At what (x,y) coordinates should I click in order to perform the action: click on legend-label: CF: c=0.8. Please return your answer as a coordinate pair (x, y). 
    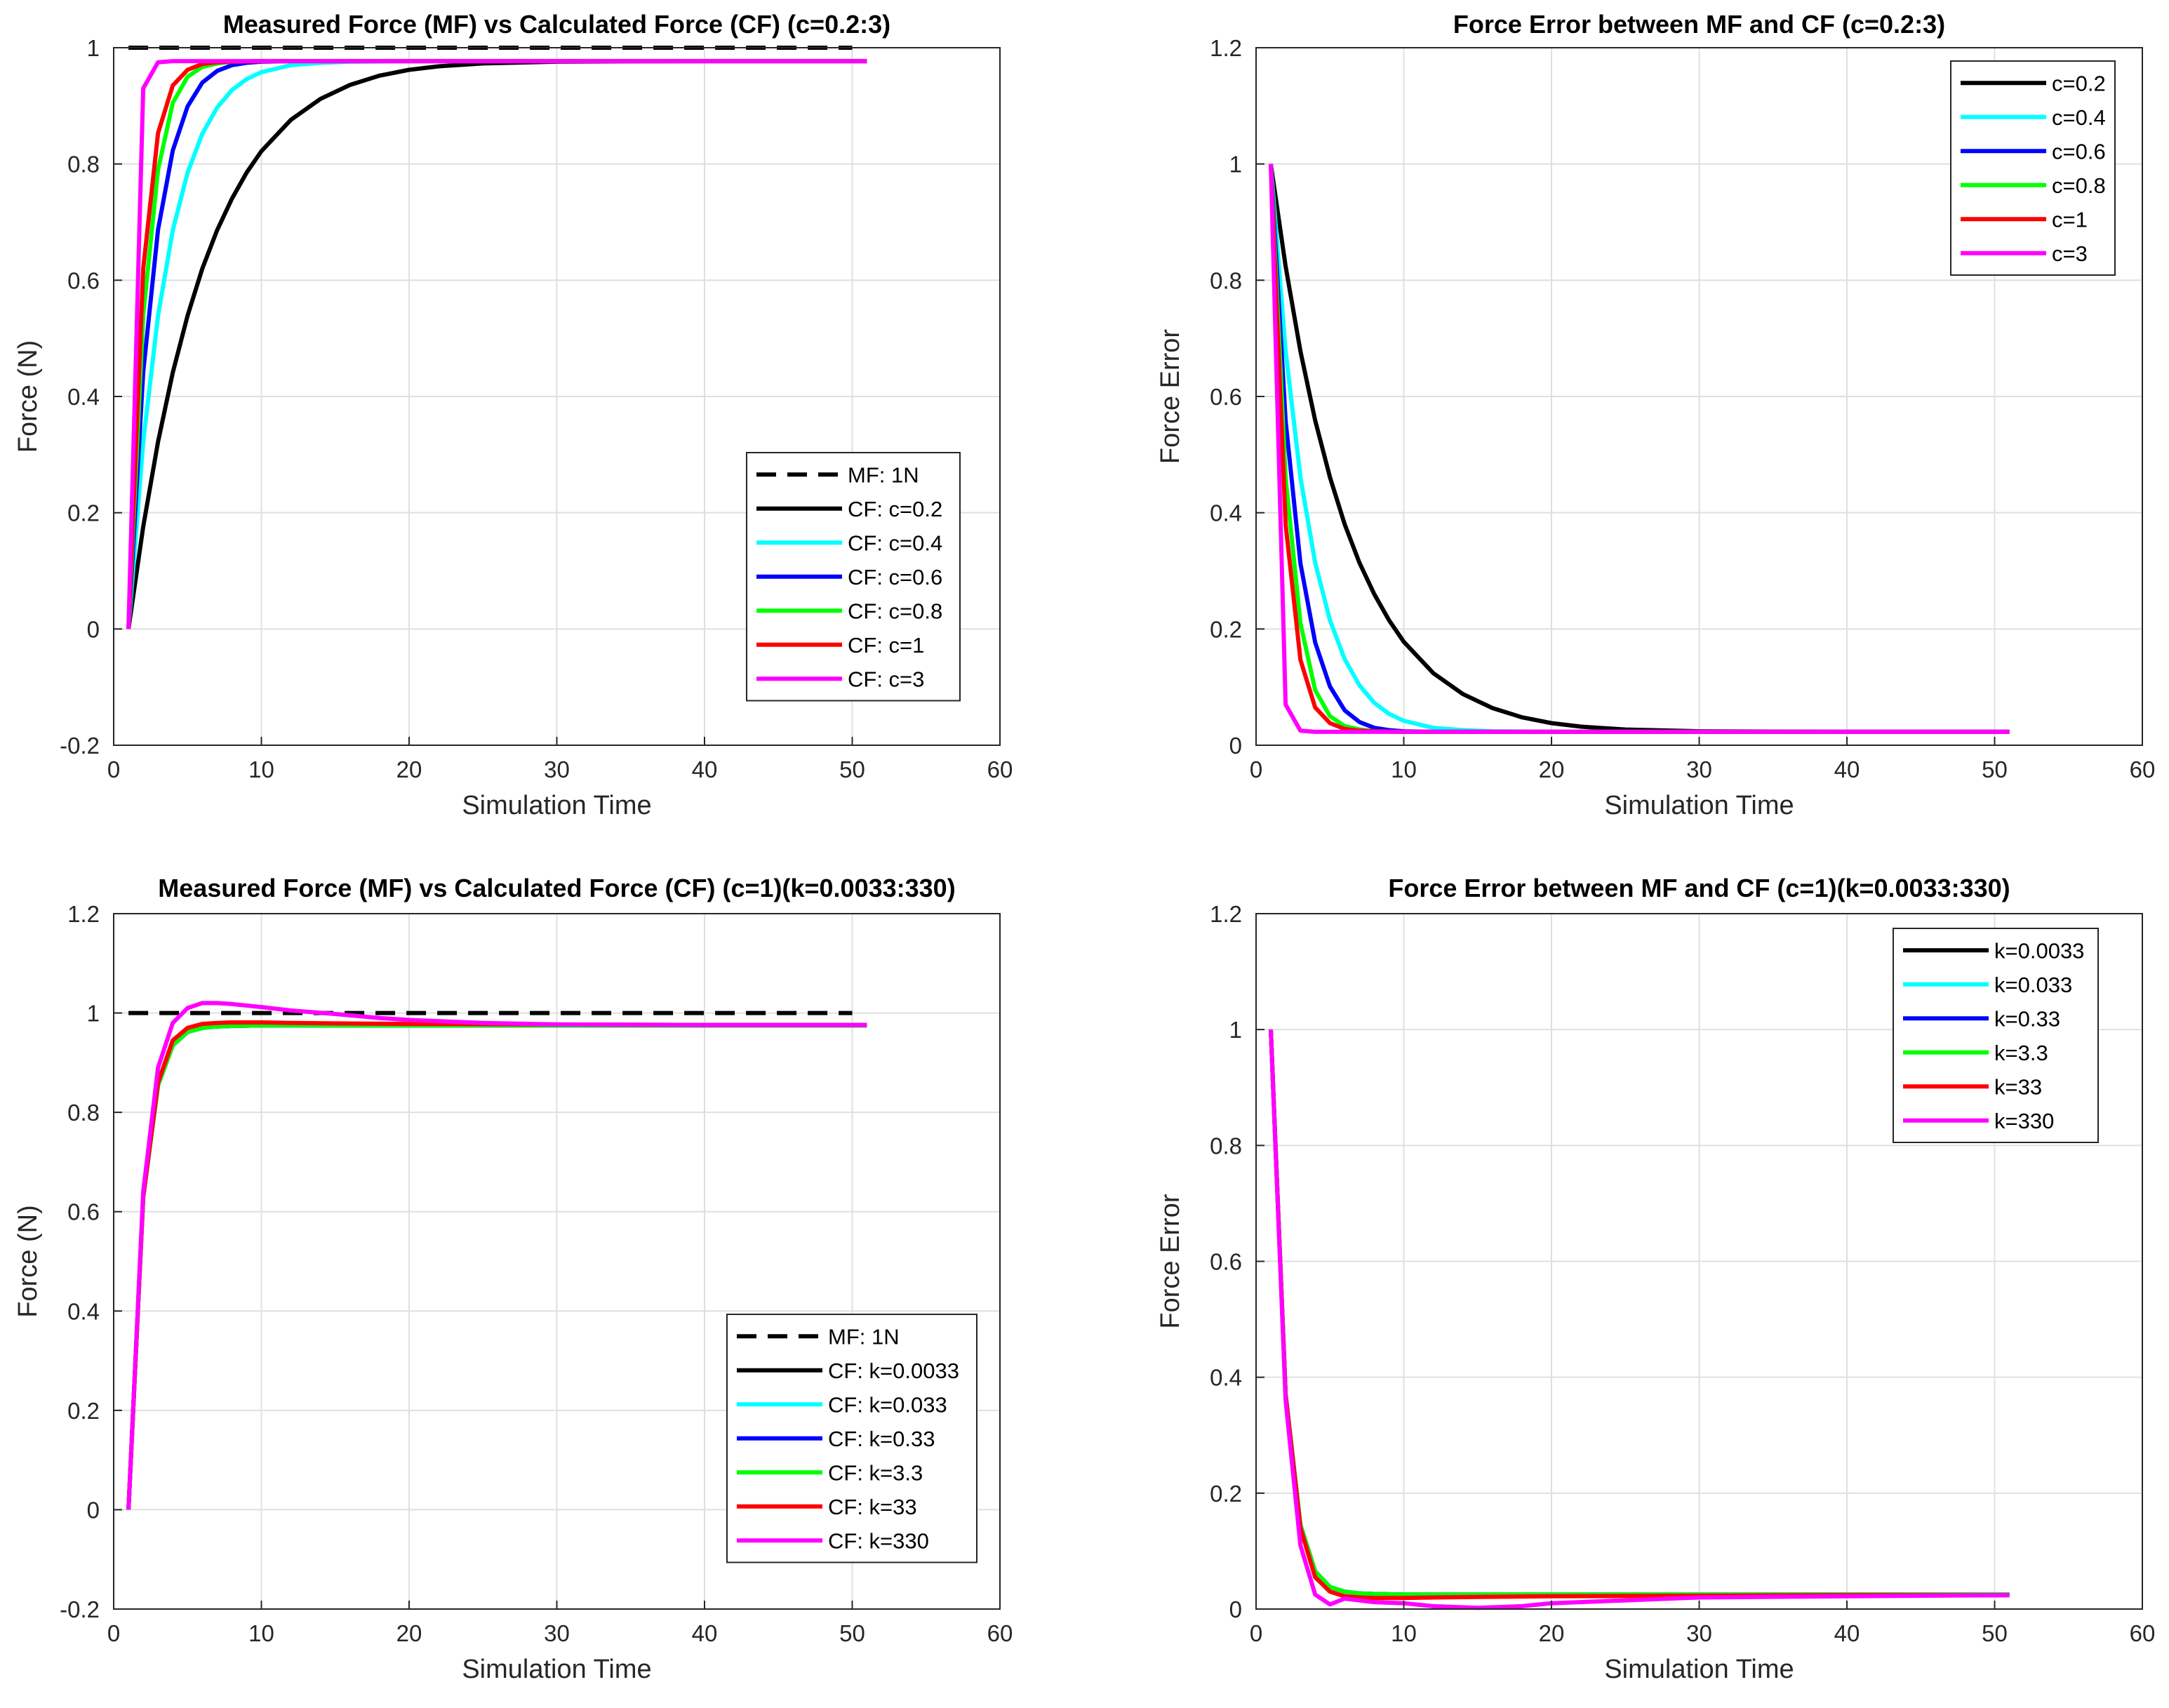
    Looking at the image, I should click on (895, 611).